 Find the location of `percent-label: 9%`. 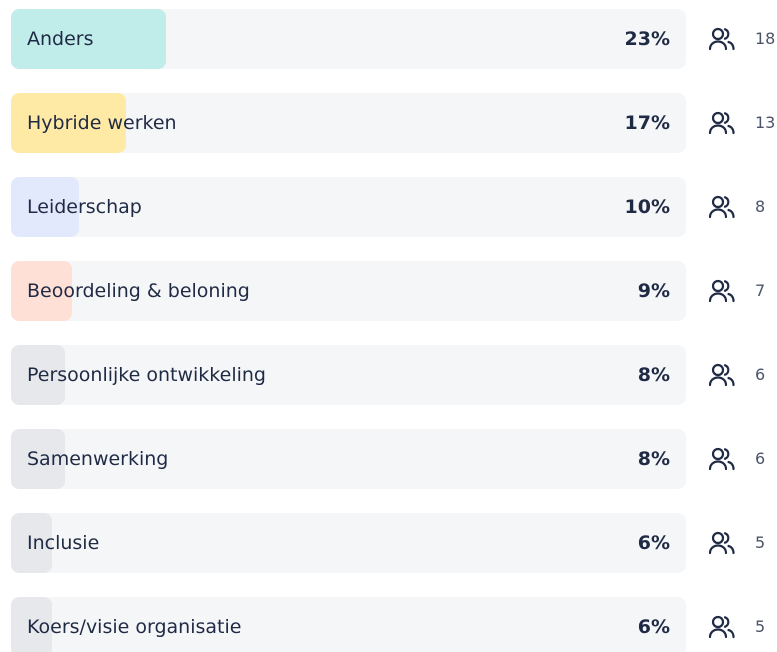

percent-label: 9% is located at coordinates (653, 291).